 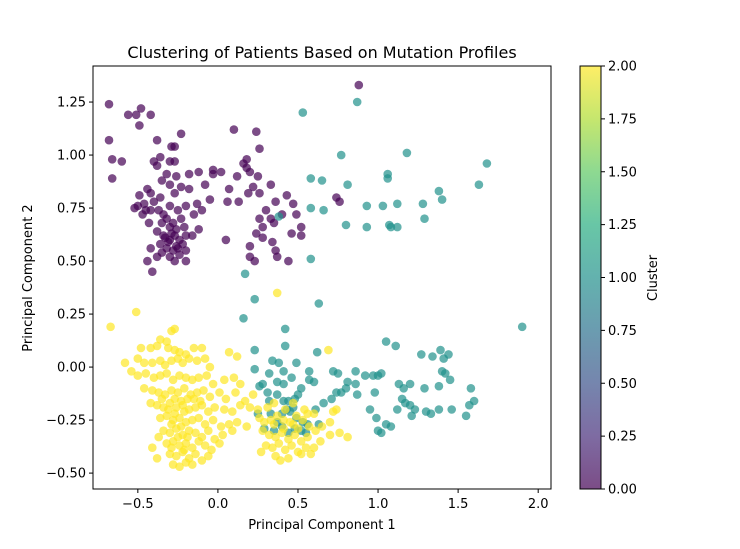 I want to click on y-axis-ticks: −0.50 −0.25 0.00 0.25 0.50 0.75 1.00 1.25, so click(x=69, y=289).